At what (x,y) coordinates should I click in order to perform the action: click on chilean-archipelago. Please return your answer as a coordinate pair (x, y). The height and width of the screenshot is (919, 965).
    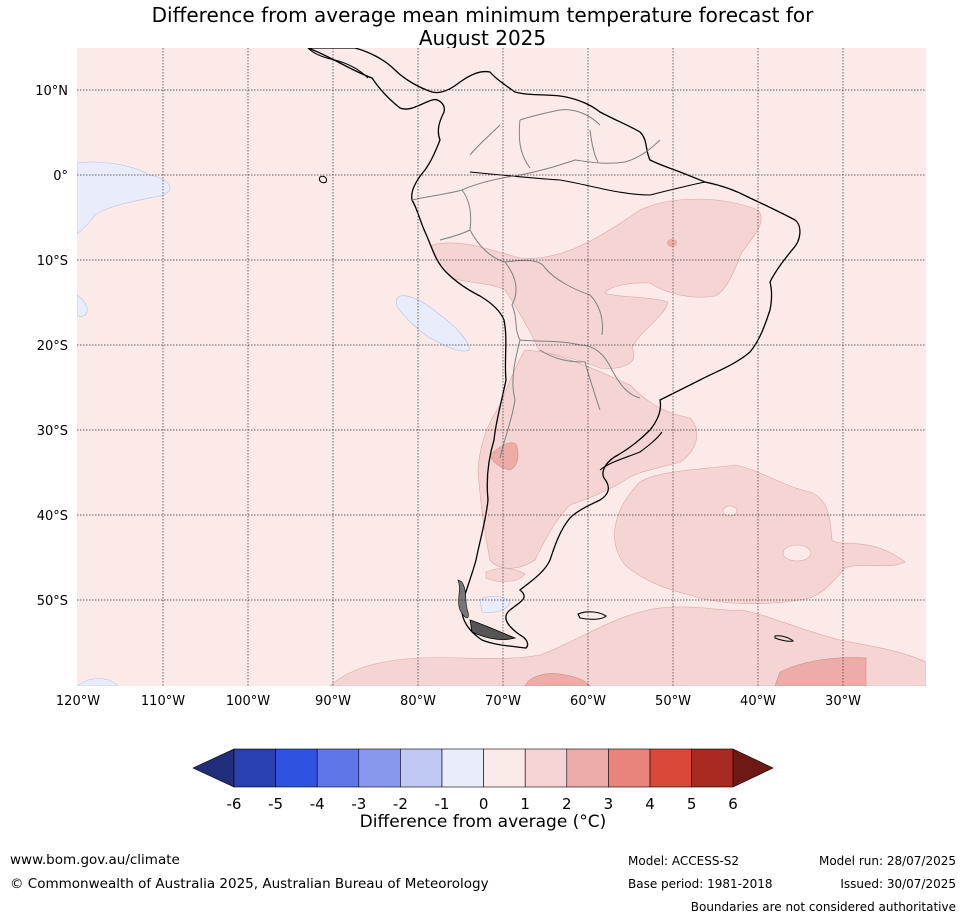
    Looking at the image, I should click on (463, 599).